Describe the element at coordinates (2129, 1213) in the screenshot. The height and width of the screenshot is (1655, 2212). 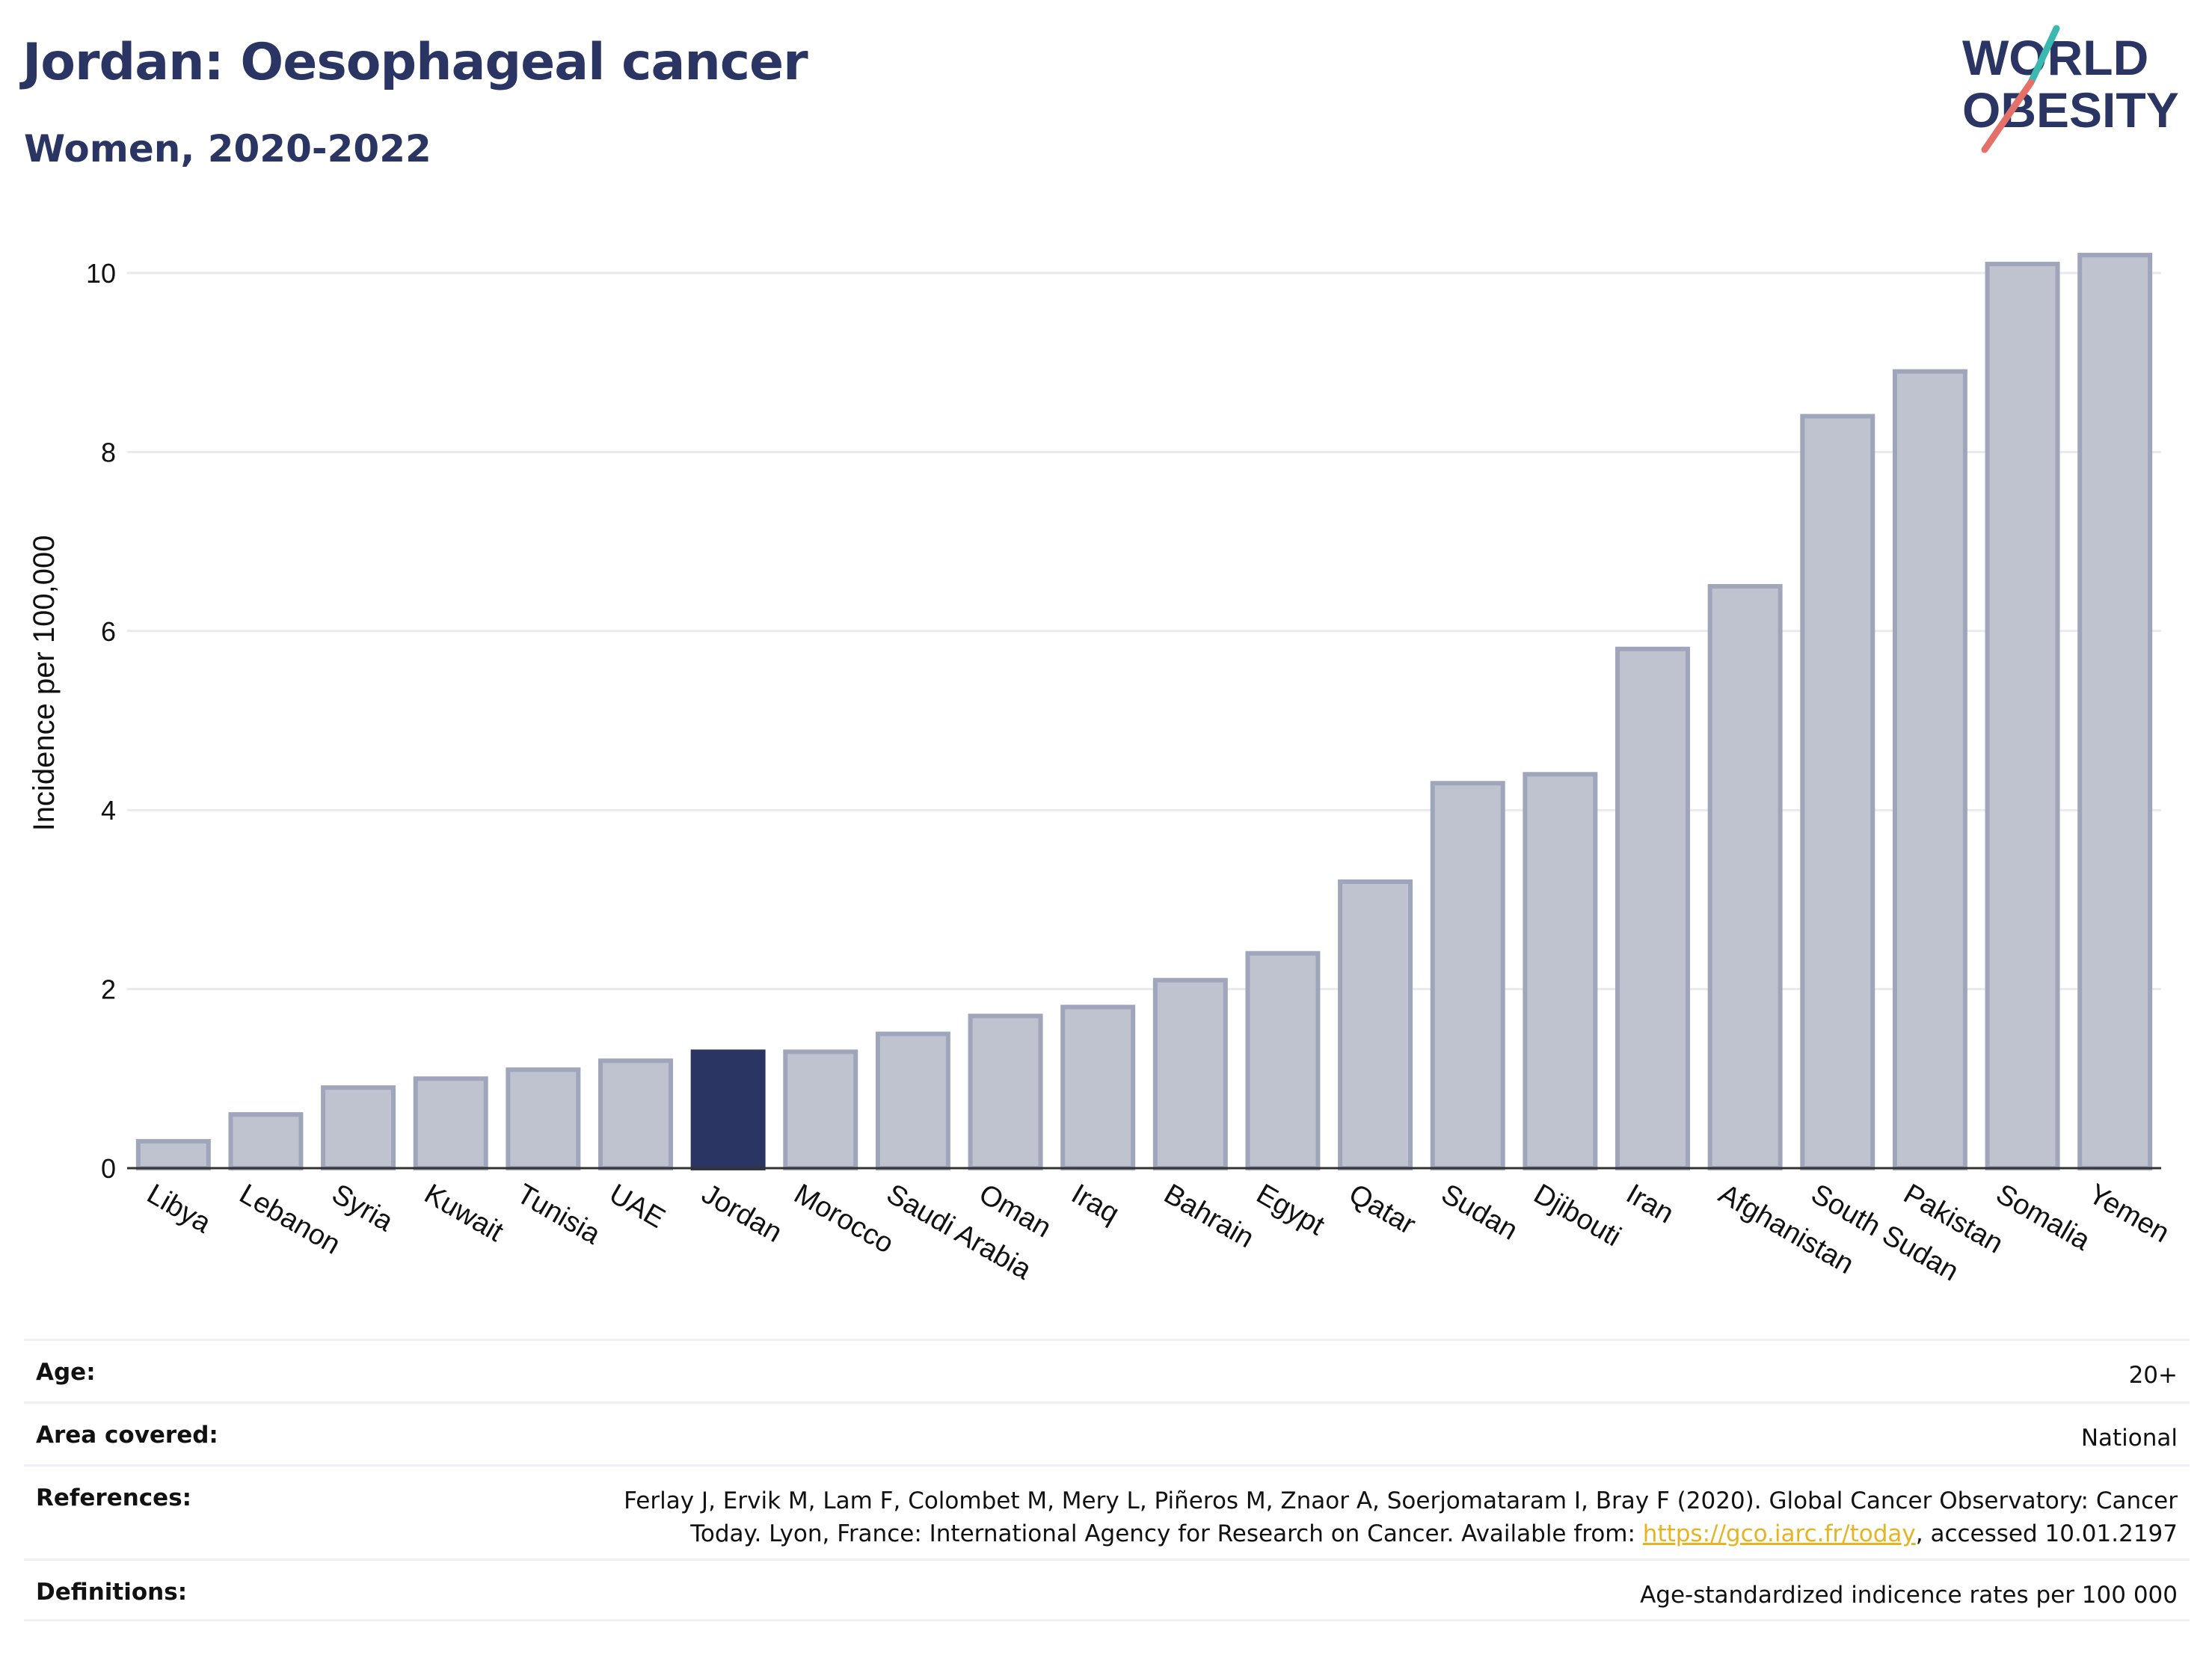
I see `x-tick-label: Yemen` at that location.